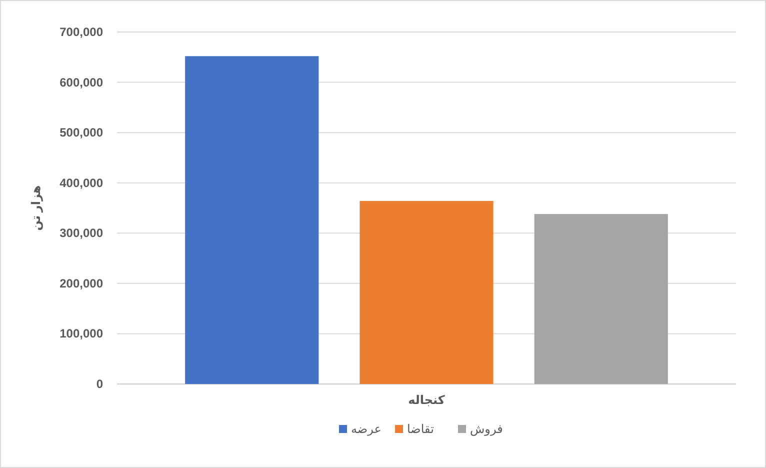 This screenshot has width=766, height=468. I want to click on y-tick-label: 300,000, so click(82, 233).